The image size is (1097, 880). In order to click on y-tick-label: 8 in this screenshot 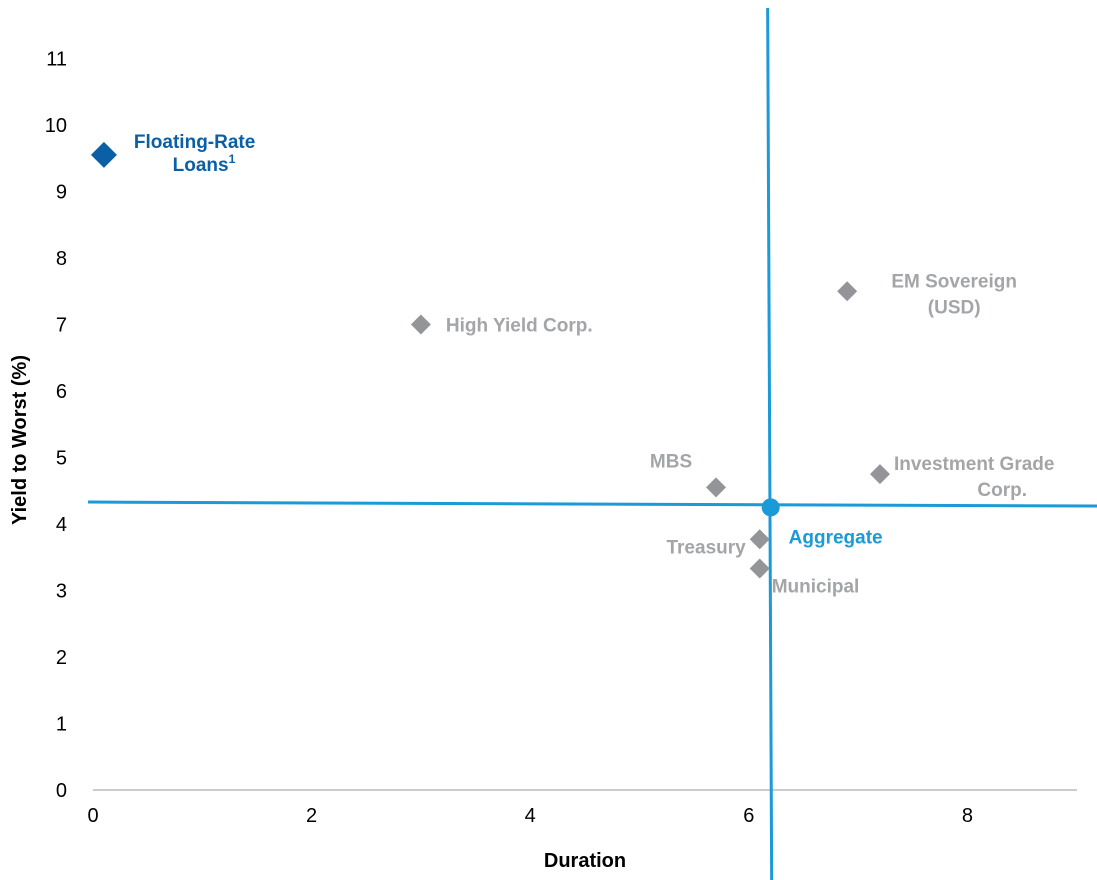, I will do `click(61, 259)`.